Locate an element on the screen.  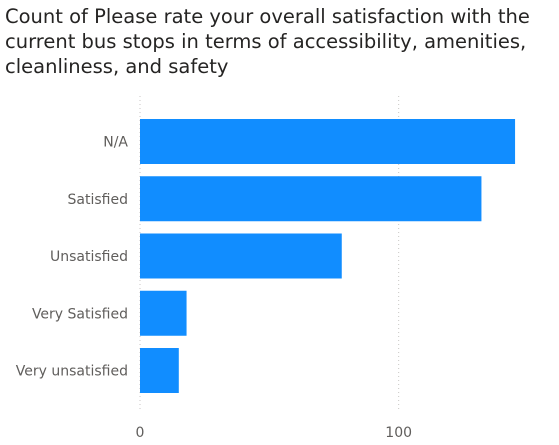
x-tick-label: 100 is located at coordinates (398, 433).